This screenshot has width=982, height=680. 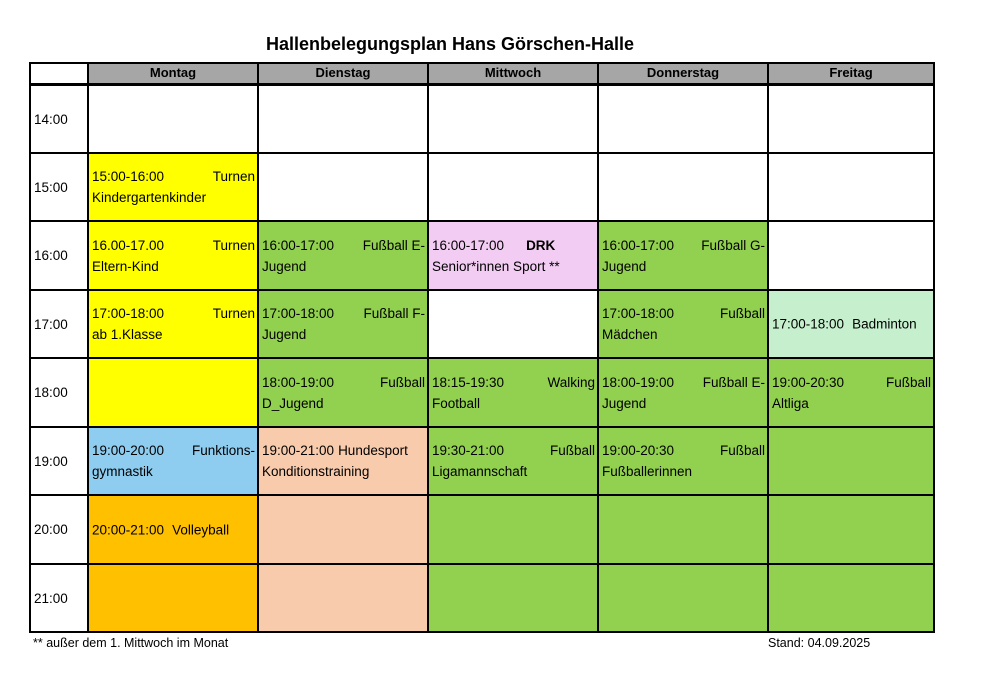 What do you see at coordinates (480, 471) in the screenshot?
I see `booking-detail: Ligamannschaft` at bounding box center [480, 471].